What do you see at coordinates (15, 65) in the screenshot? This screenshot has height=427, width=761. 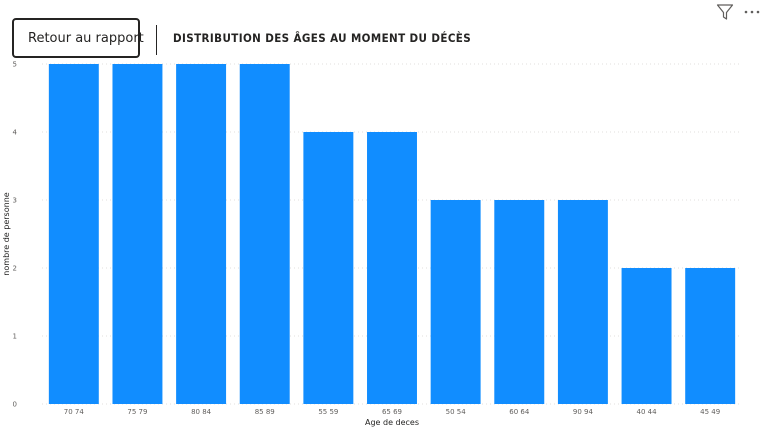 I see `y-tick-label: 5` at bounding box center [15, 65].